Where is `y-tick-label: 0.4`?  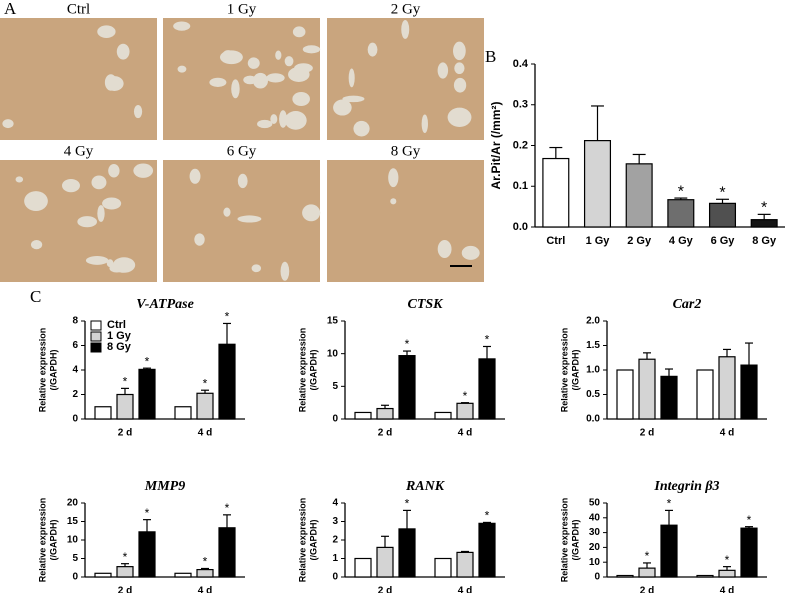 y-tick-label: 0.4 is located at coordinates (521, 64).